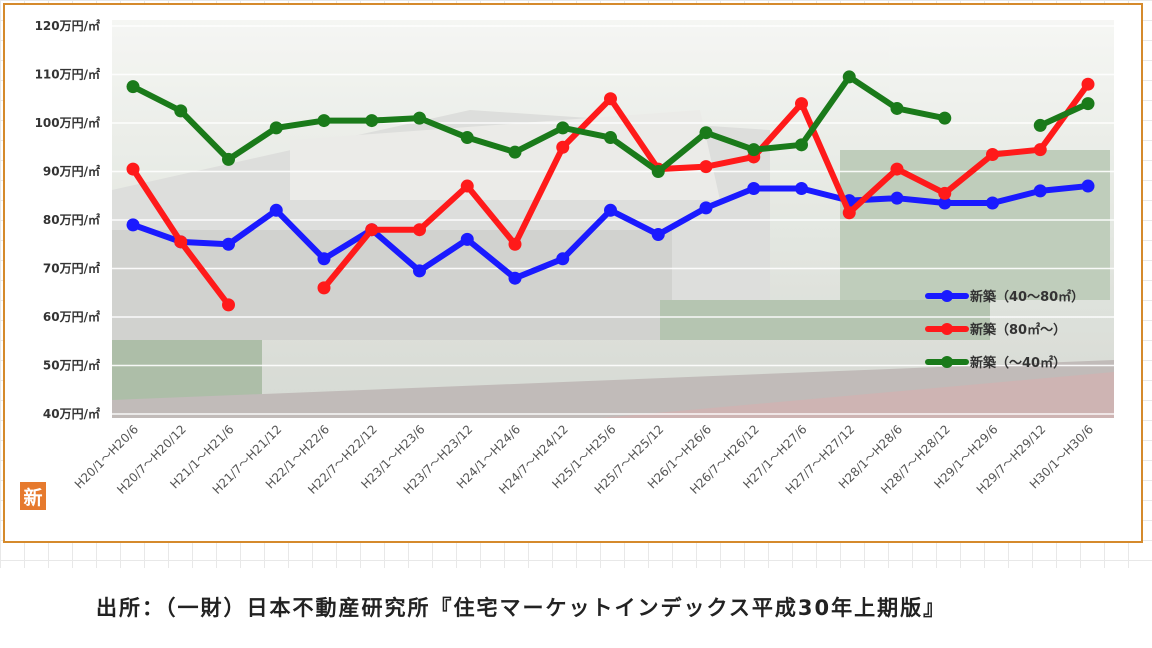  I want to click on footer-area, so click(576, 608).